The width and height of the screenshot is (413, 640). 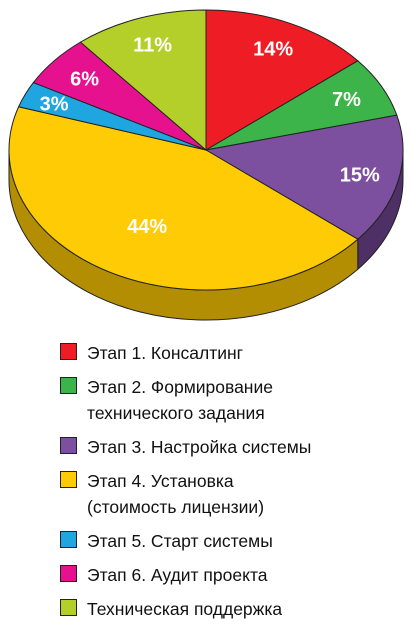 I want to click on legend-label: Этап 1. Консалтинг, so click(x=165, y=353).